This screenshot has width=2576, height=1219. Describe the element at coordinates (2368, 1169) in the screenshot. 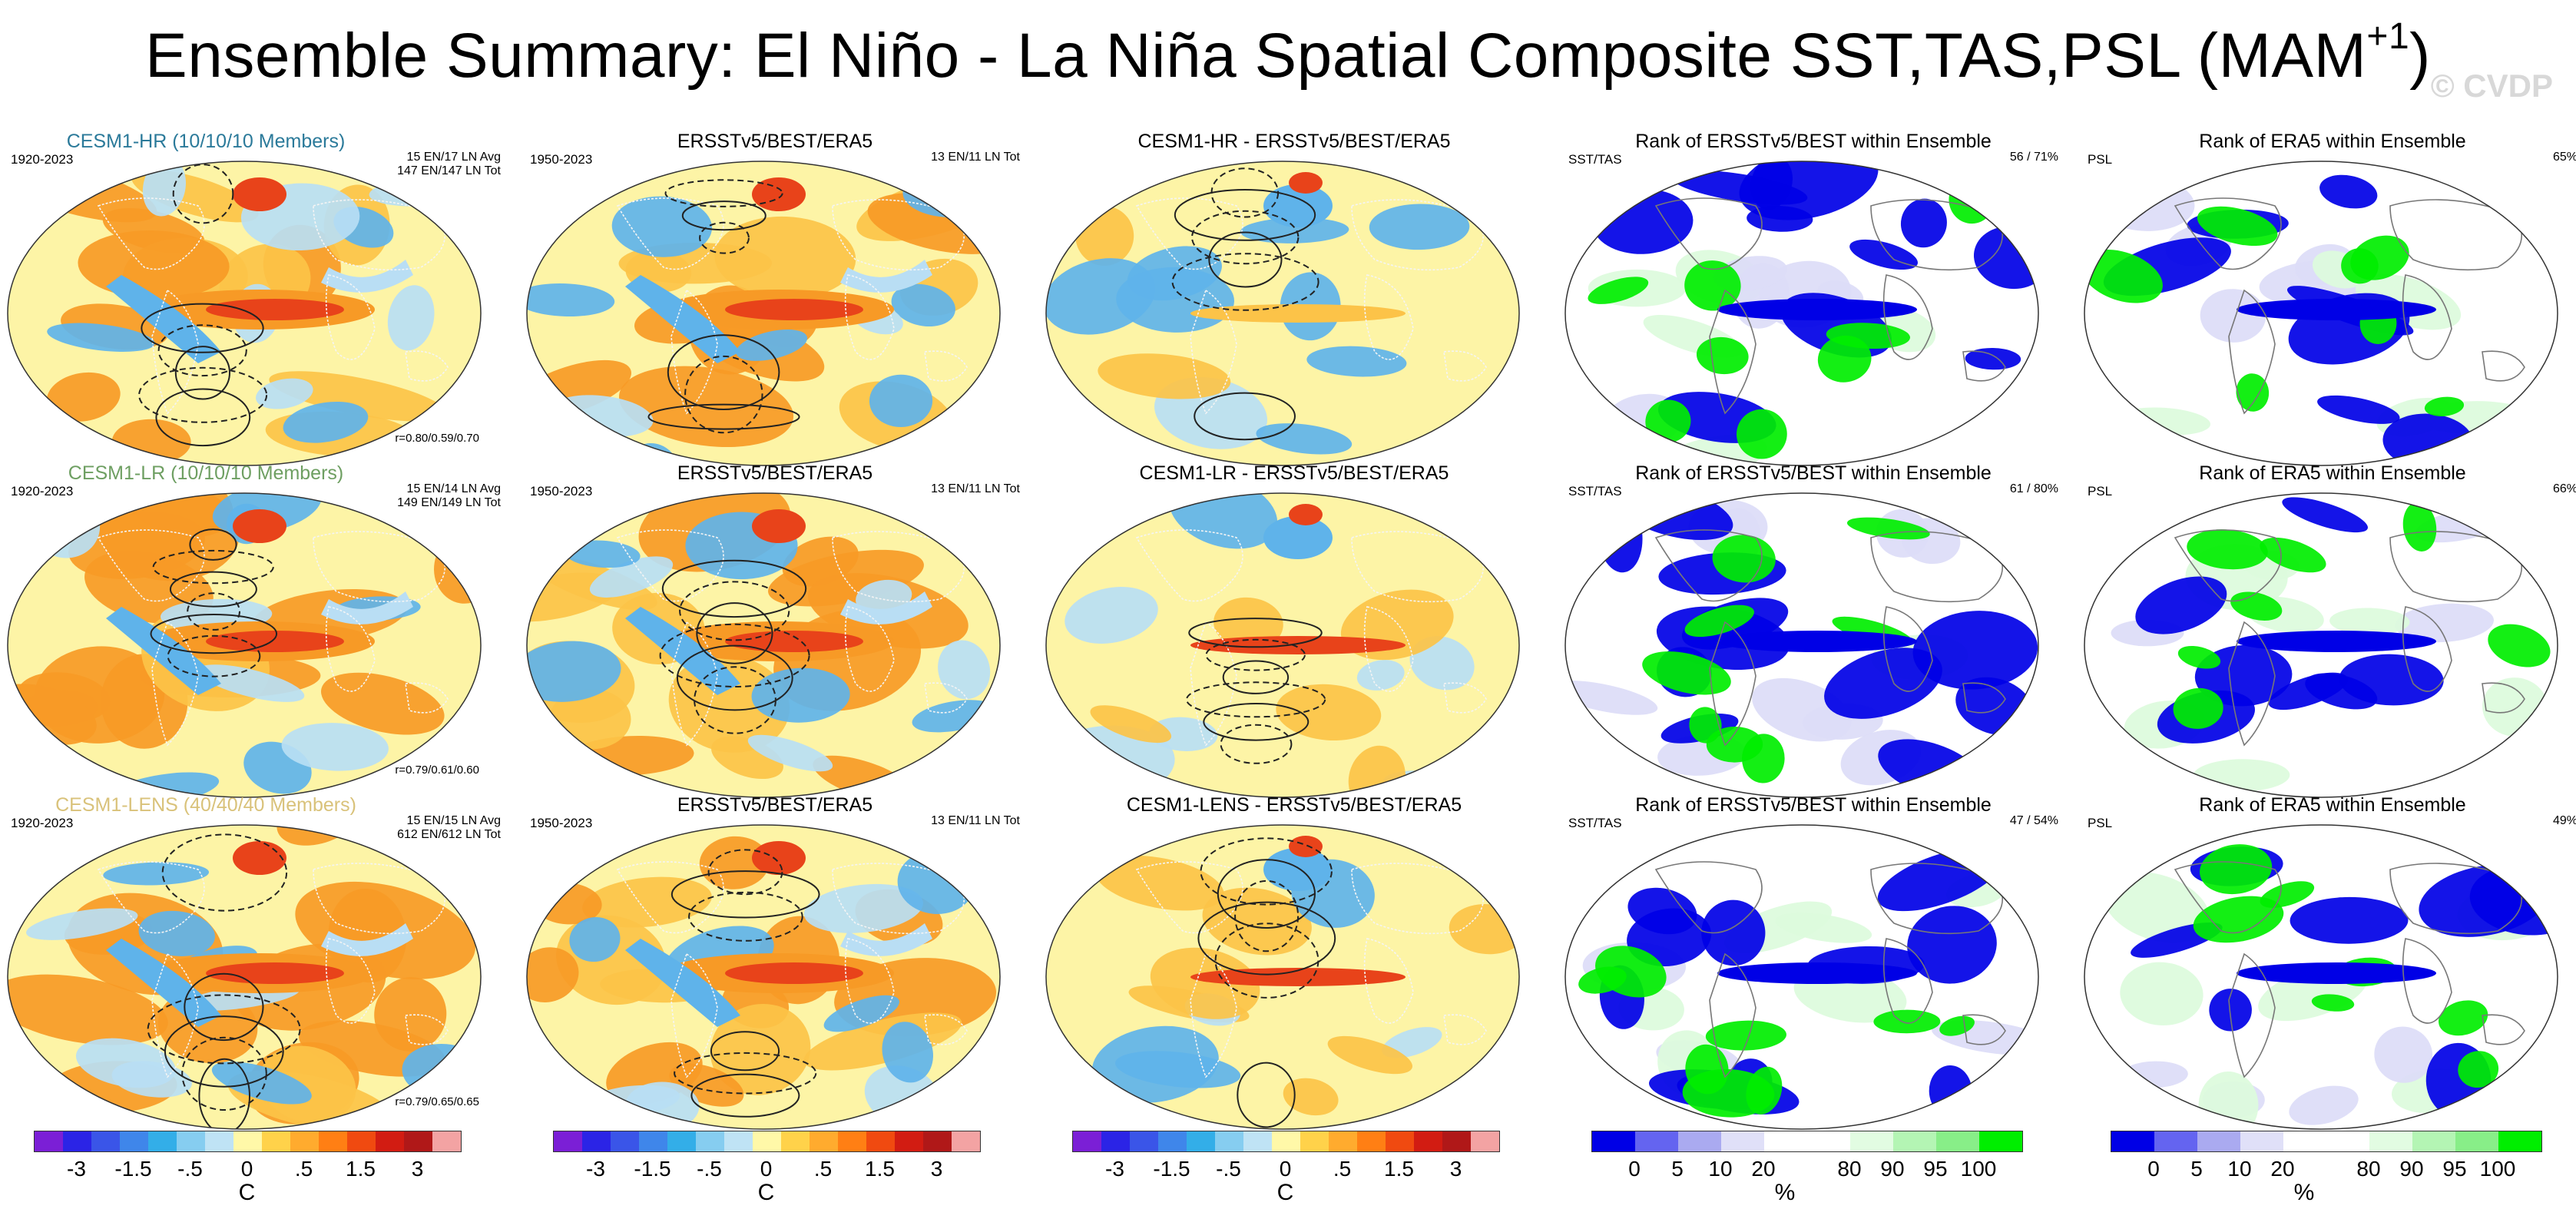

I see `colorbar-tick-label: 80` at that location.